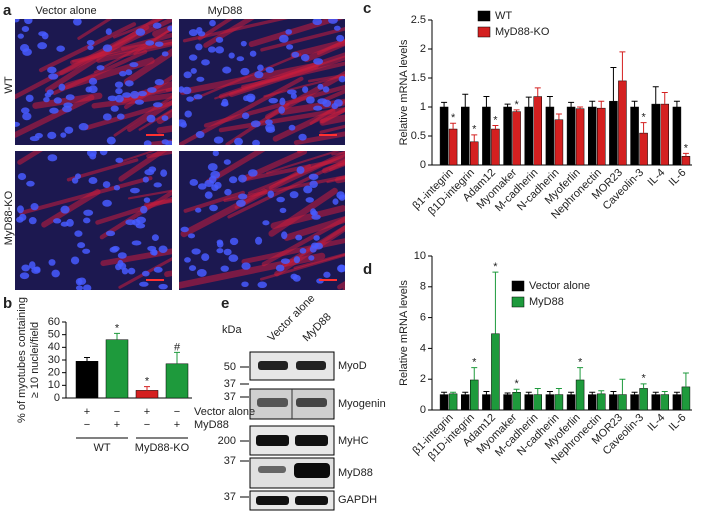 The height and width of the screenshot is (511, 701). What do you see at coordinates (484, 16) in the screenshot?
I see `legend-swatch` at bounding box center [484, 16].